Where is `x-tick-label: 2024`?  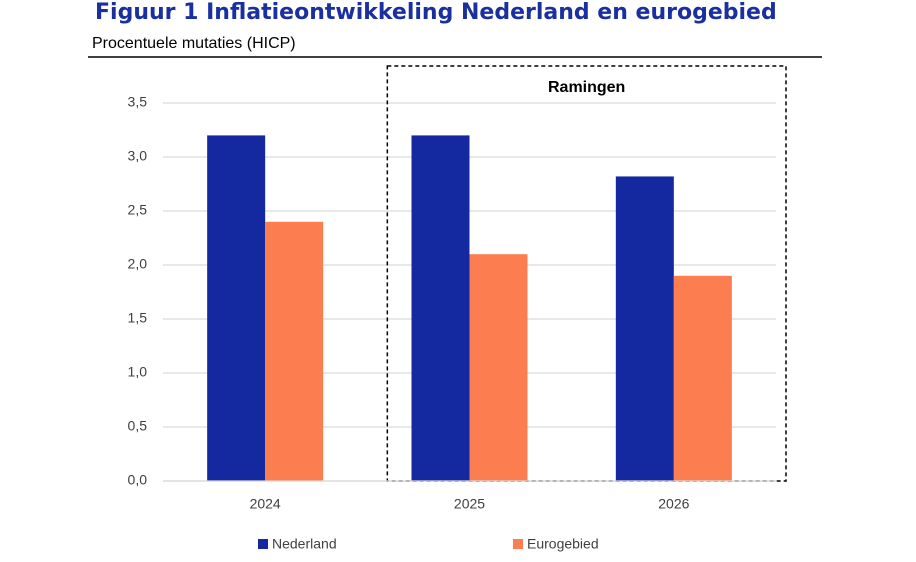 x-tick-label: 2024 is located at coordinates (265, 504).